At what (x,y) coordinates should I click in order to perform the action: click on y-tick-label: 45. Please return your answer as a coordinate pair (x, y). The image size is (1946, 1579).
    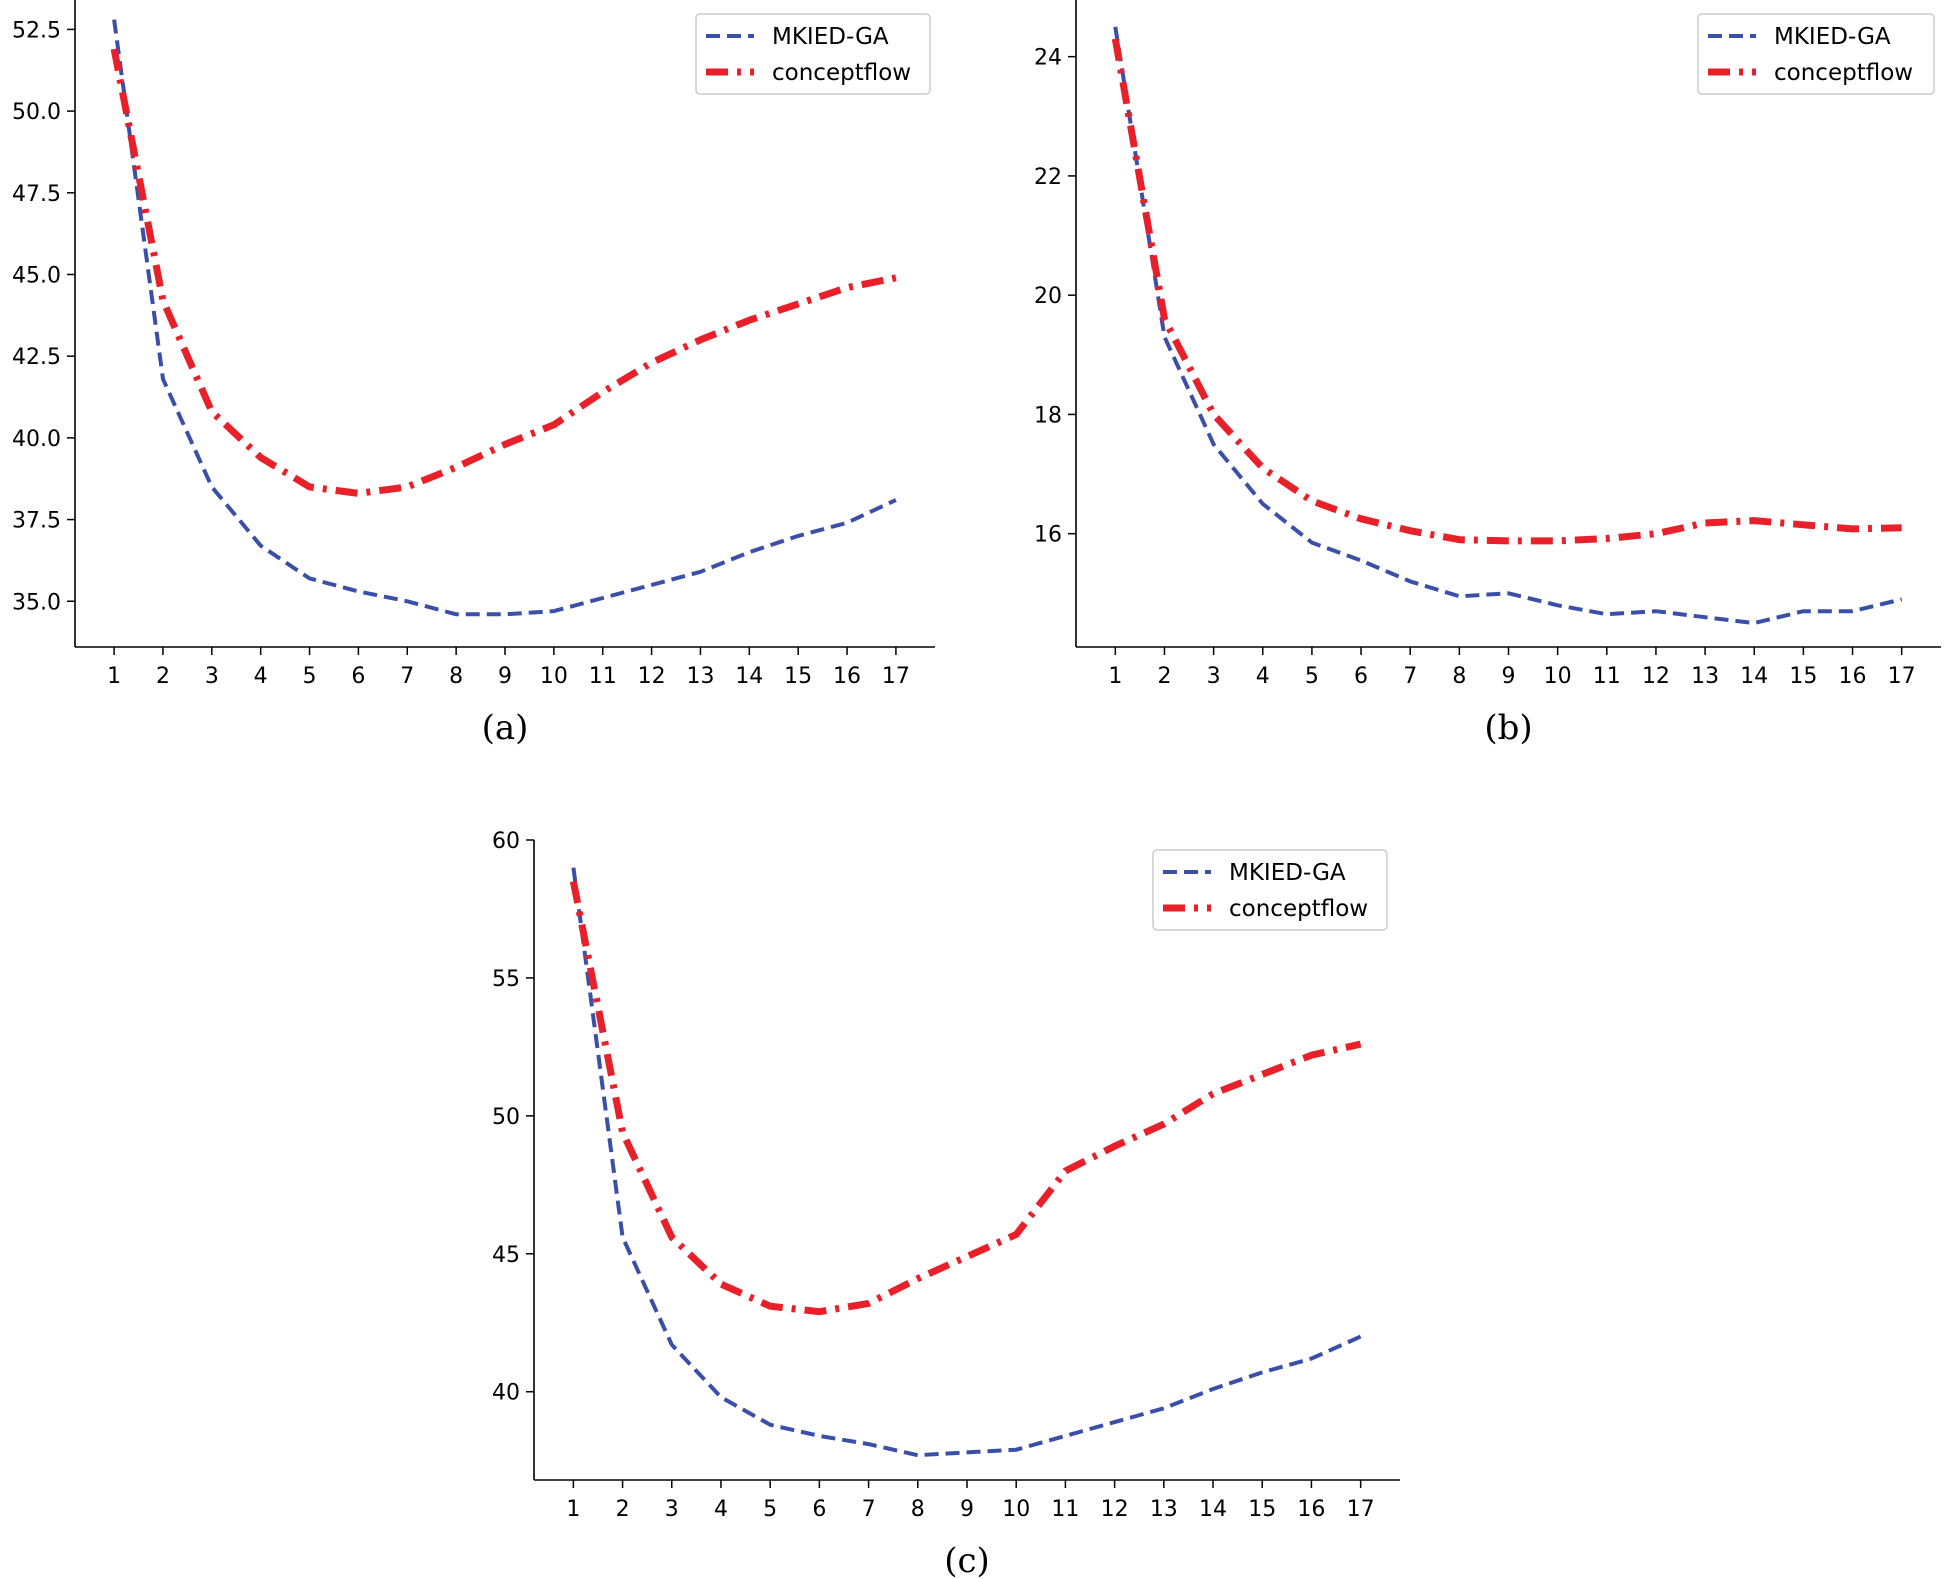
    Looking at the image, I should click on (506, 1255).